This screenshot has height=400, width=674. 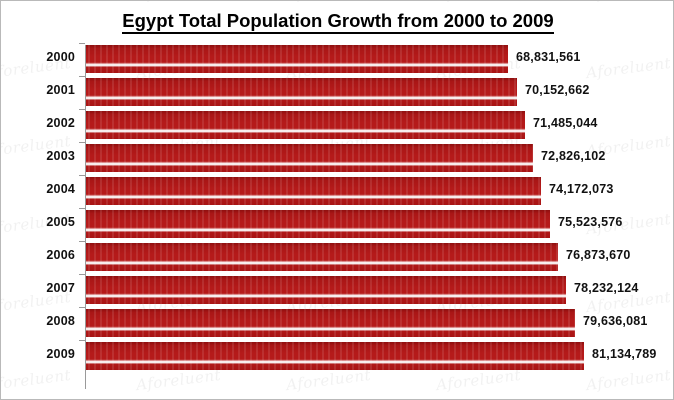 I want to click on bar-value-label: 78,232,124, so click(x=606, y=288).